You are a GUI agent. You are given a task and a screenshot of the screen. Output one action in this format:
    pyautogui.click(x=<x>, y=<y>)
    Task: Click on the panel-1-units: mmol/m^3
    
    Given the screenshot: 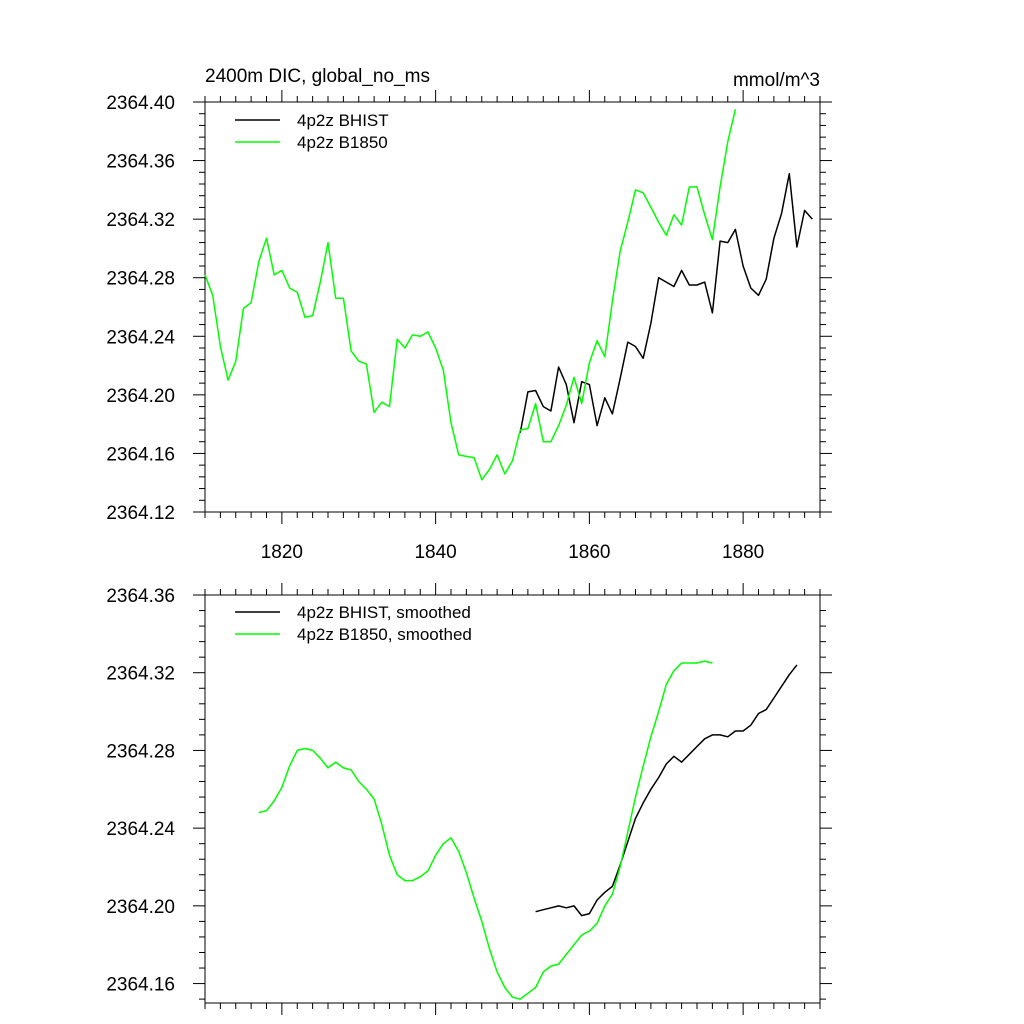 What is the action you would take?
    pyautogui.click(x=776, y=80)
    